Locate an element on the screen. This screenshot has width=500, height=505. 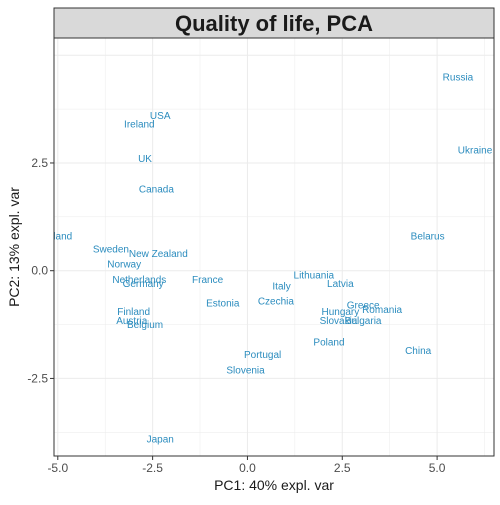
y-tick-label: -2.5 is located at coordinates (37, 378).